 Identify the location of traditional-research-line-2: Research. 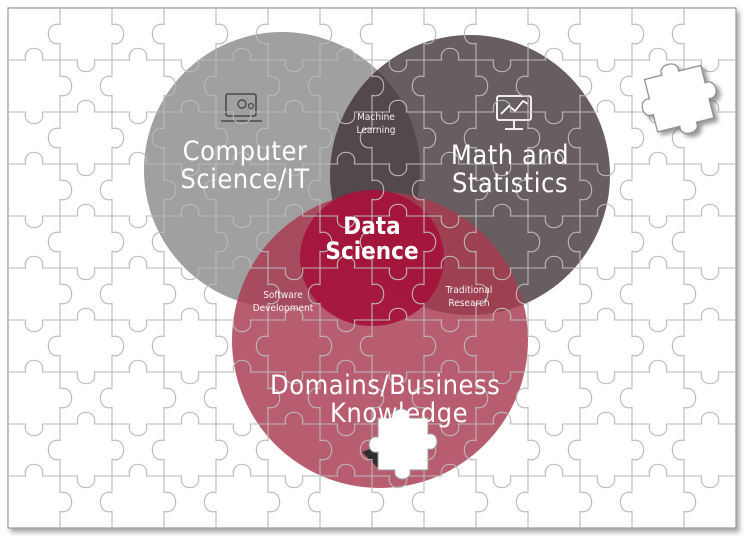
(469, 303).